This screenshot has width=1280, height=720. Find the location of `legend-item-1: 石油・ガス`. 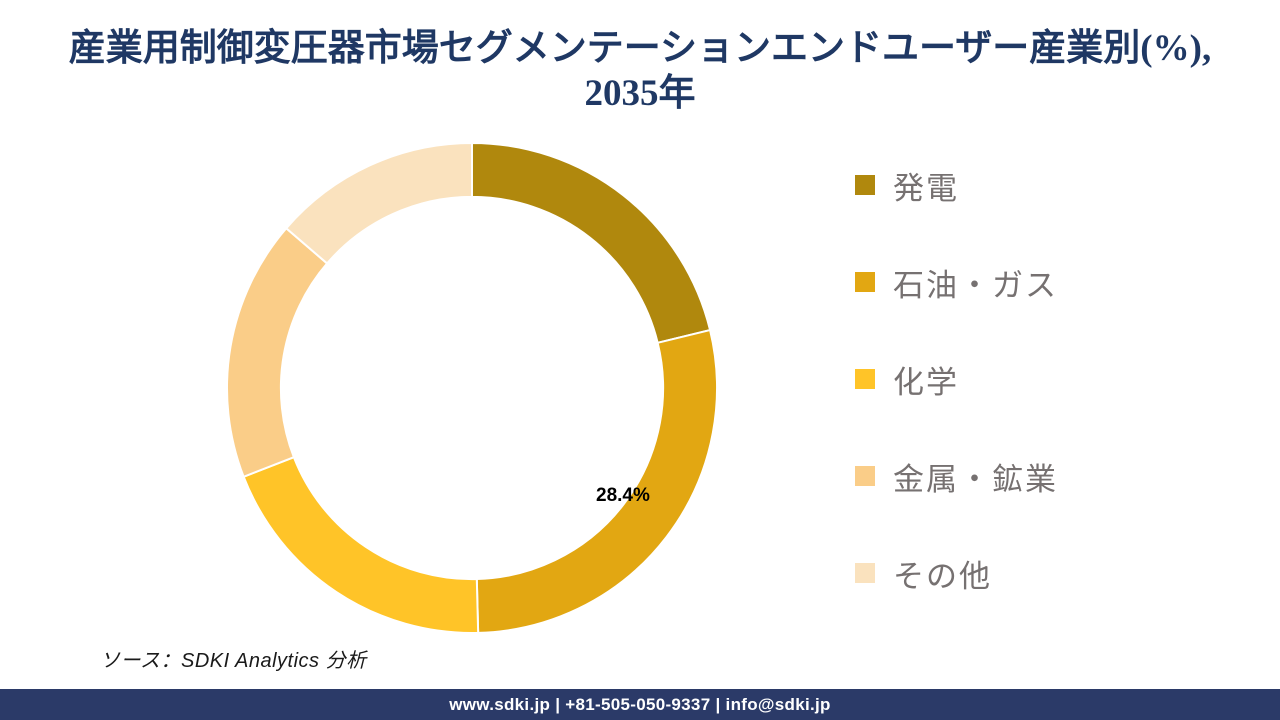

legend-item-1: 石油・ガス is located at coordinates (956, 282).